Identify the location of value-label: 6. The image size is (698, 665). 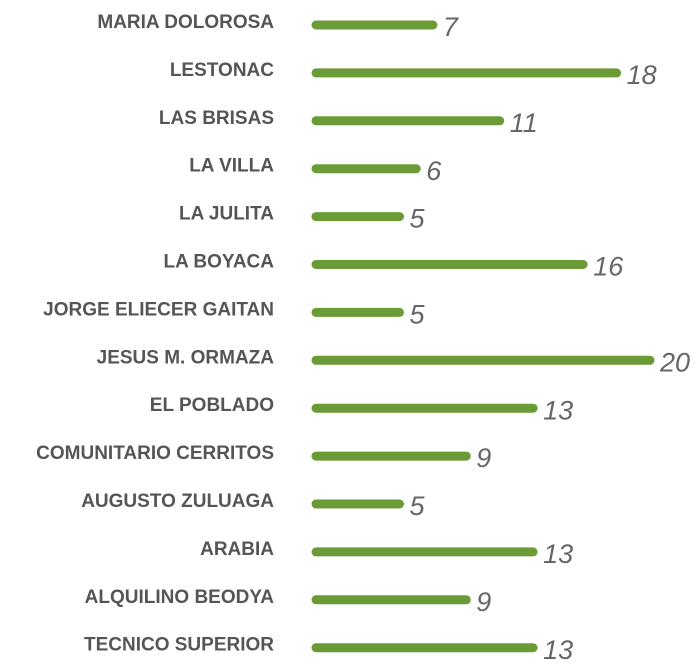
(434, 171).